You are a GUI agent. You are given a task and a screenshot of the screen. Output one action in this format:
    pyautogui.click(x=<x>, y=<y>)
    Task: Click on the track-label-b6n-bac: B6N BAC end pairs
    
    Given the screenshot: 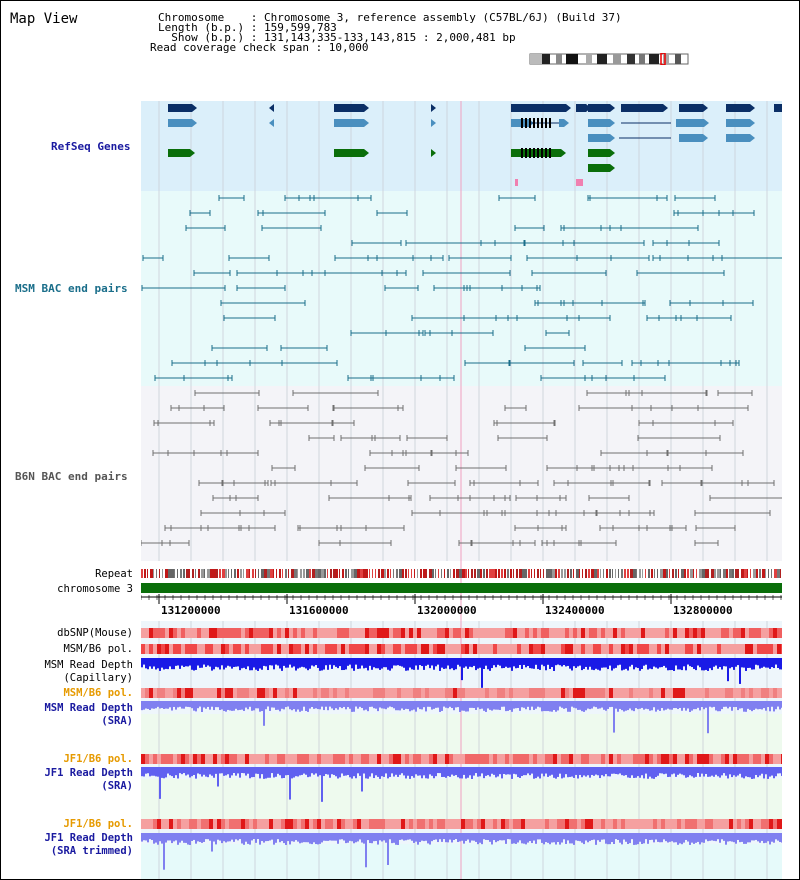 What is the action you would take?
    pyautogui.click(x=71, y=476)
    